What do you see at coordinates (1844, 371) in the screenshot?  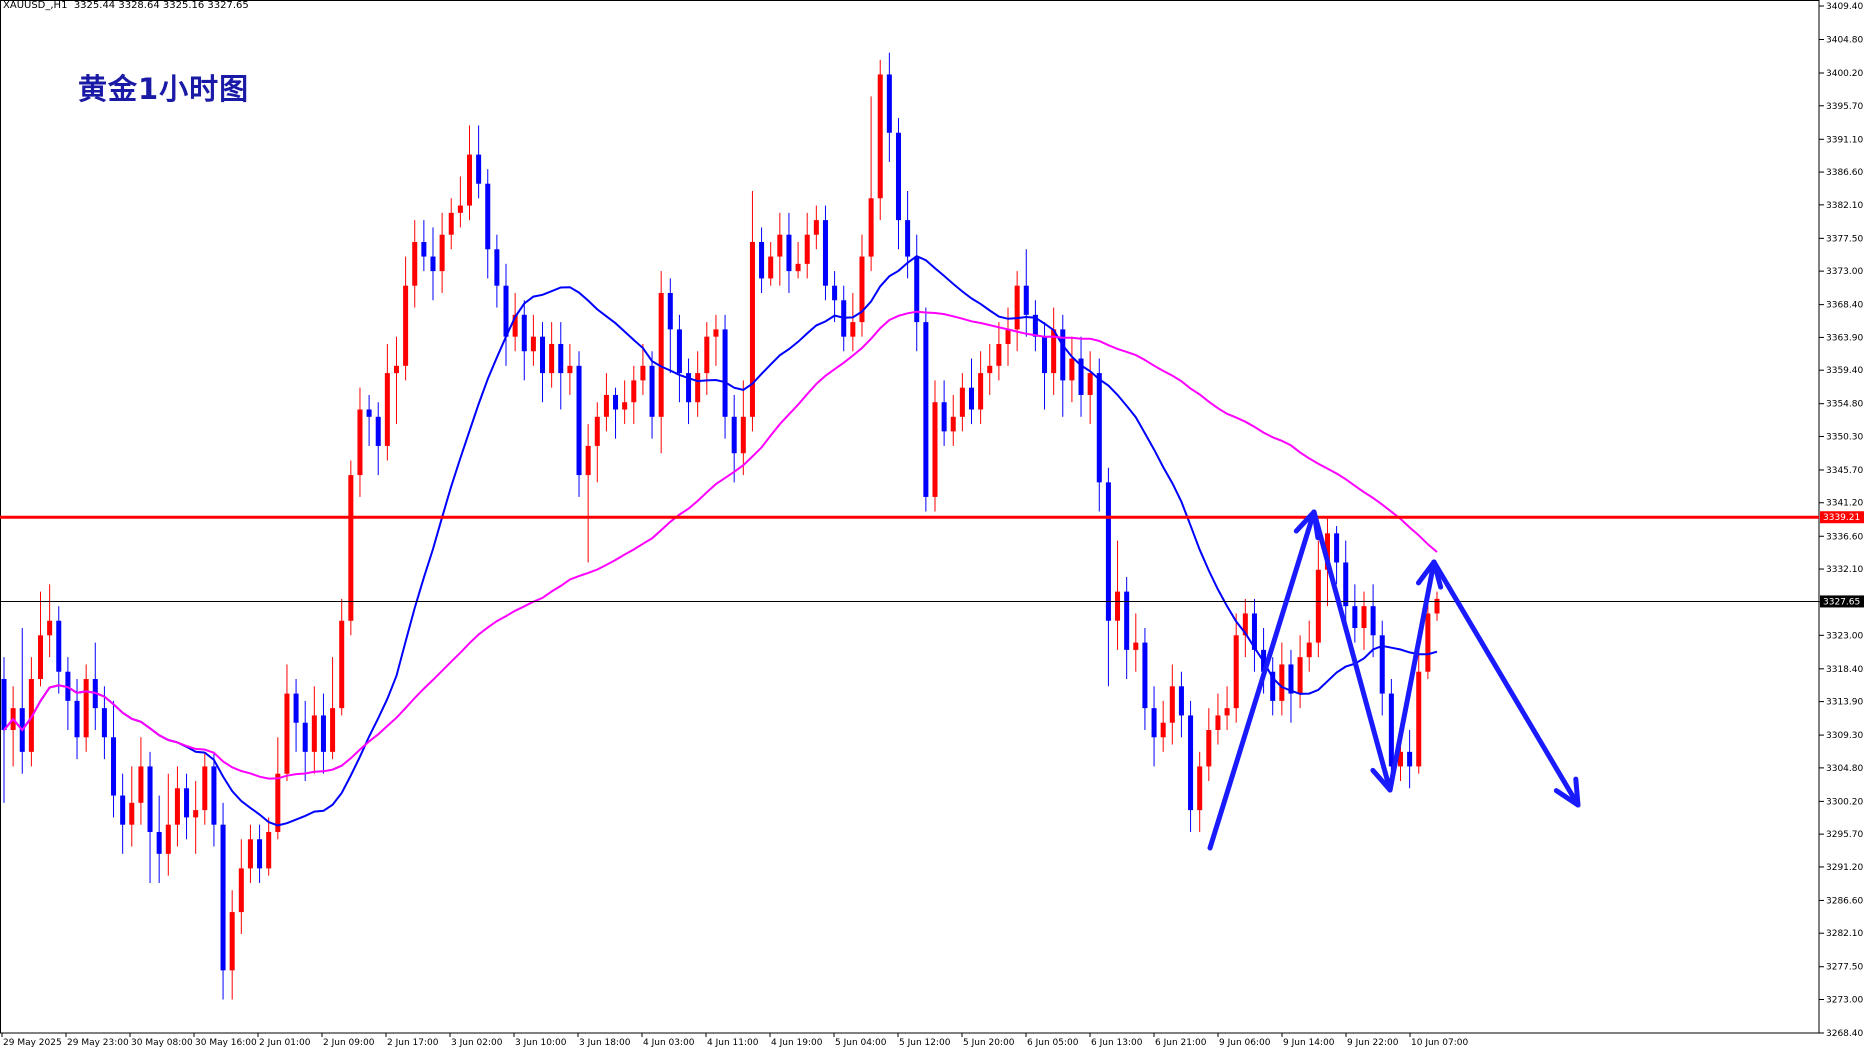 I see `y-tick-label: 3359.40` at bounding box center [1844, 371].